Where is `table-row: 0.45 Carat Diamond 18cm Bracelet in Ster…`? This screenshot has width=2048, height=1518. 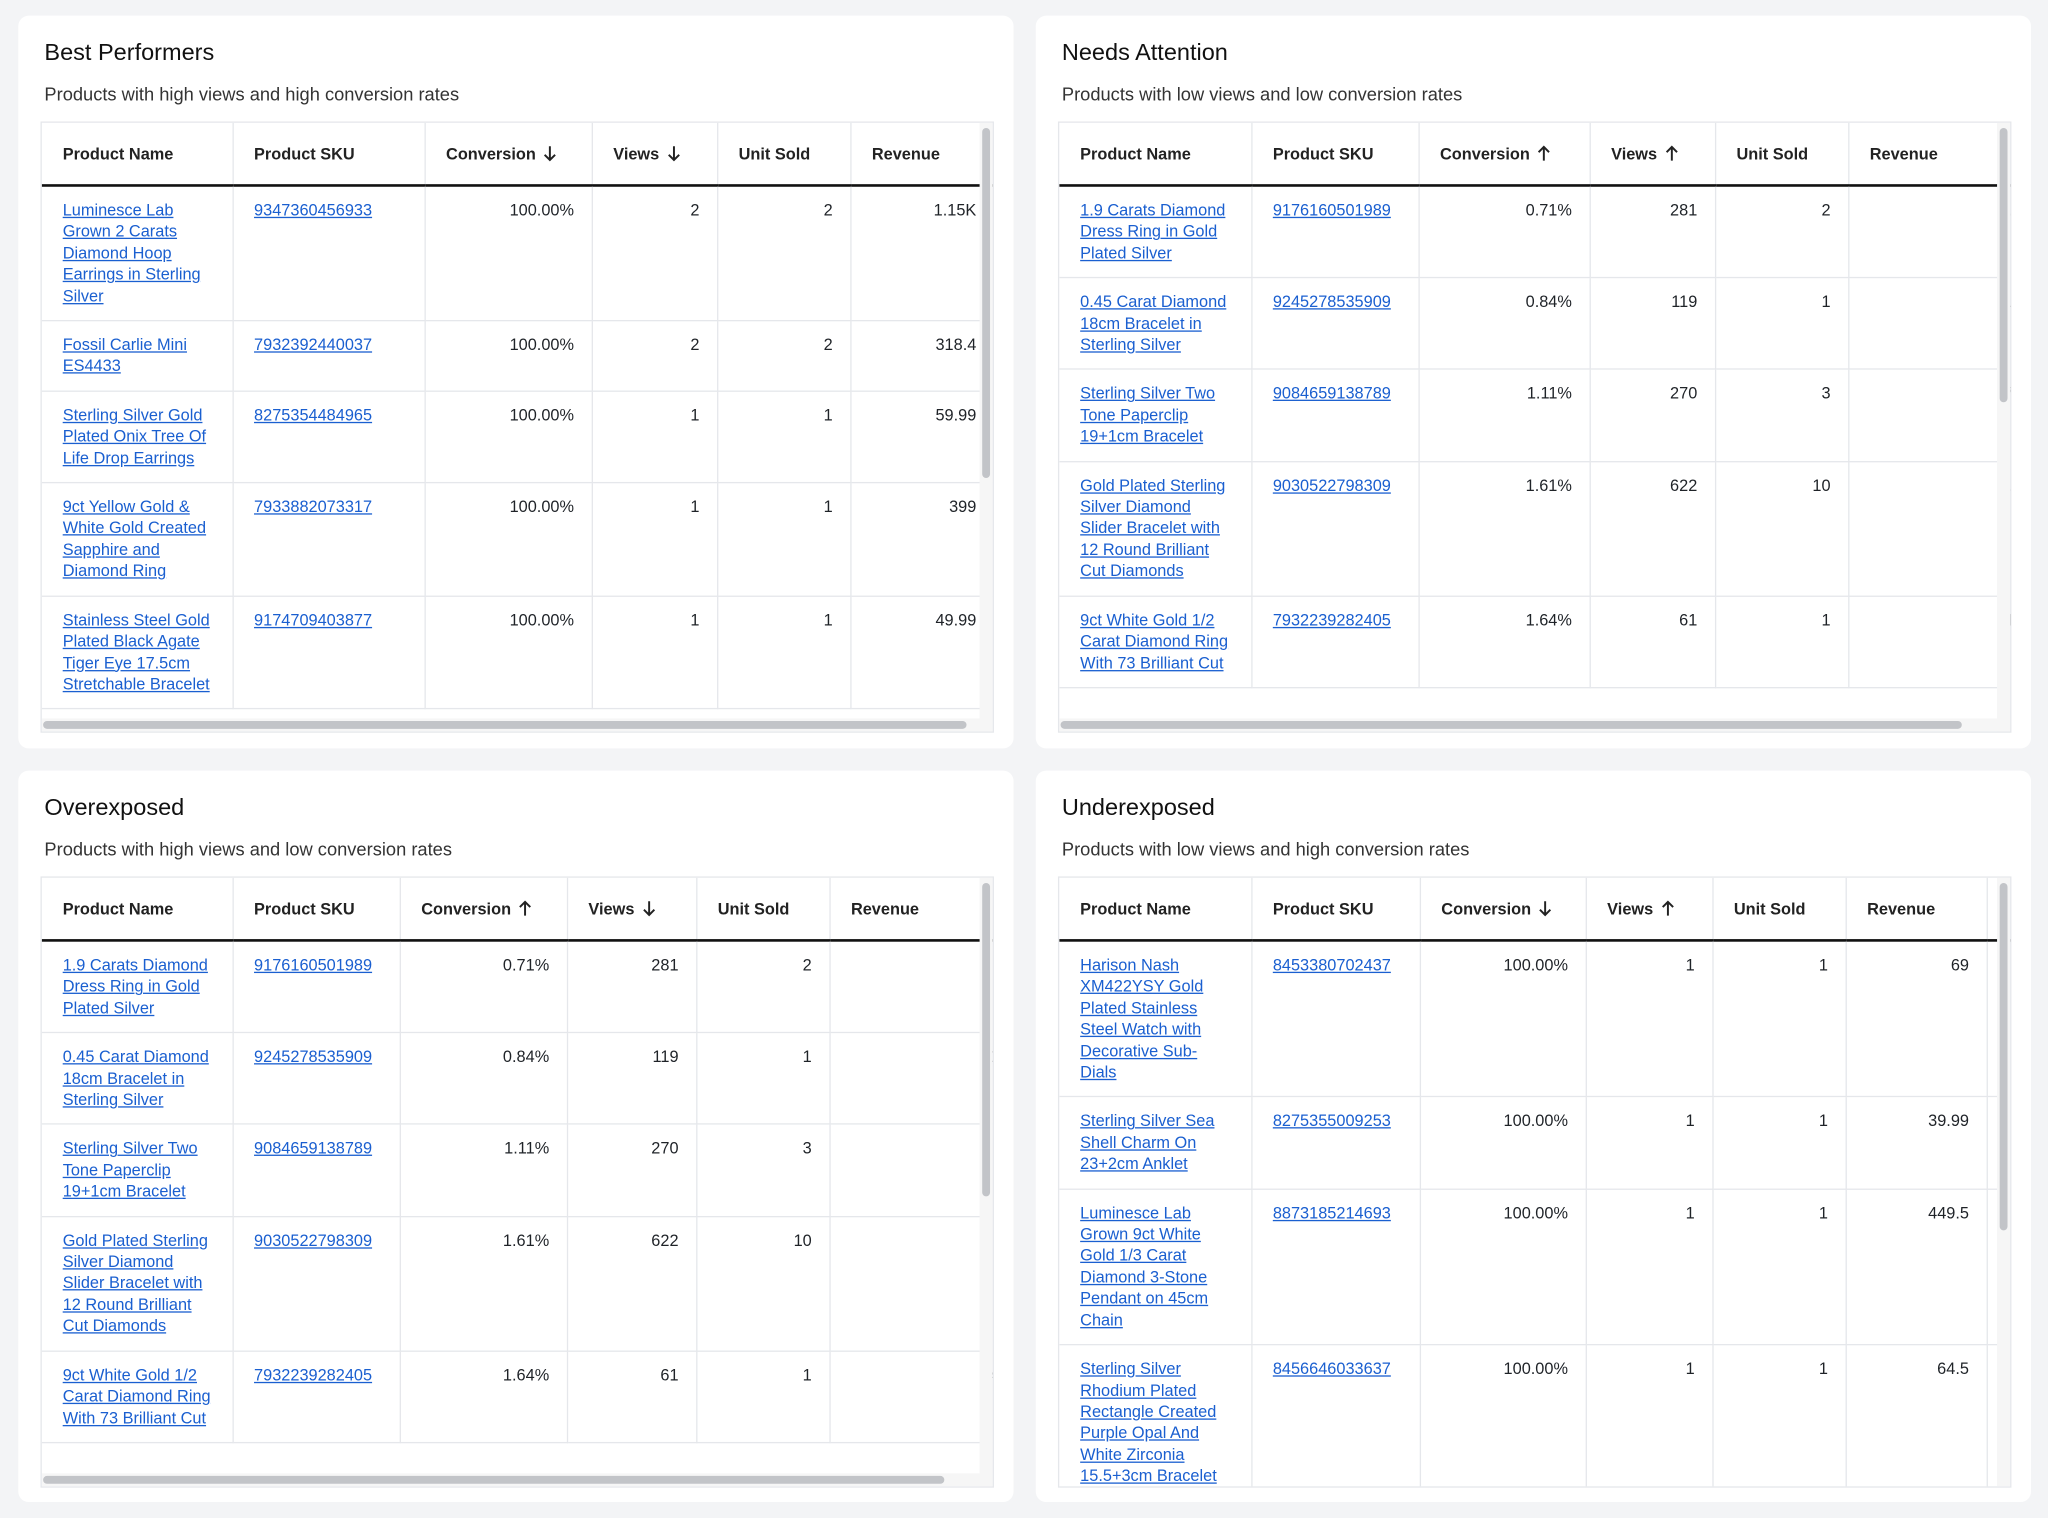
table-row: 0.45 Carat Diamond 18cm Bracelet in Ster… is located at coordinates (517, 1079).